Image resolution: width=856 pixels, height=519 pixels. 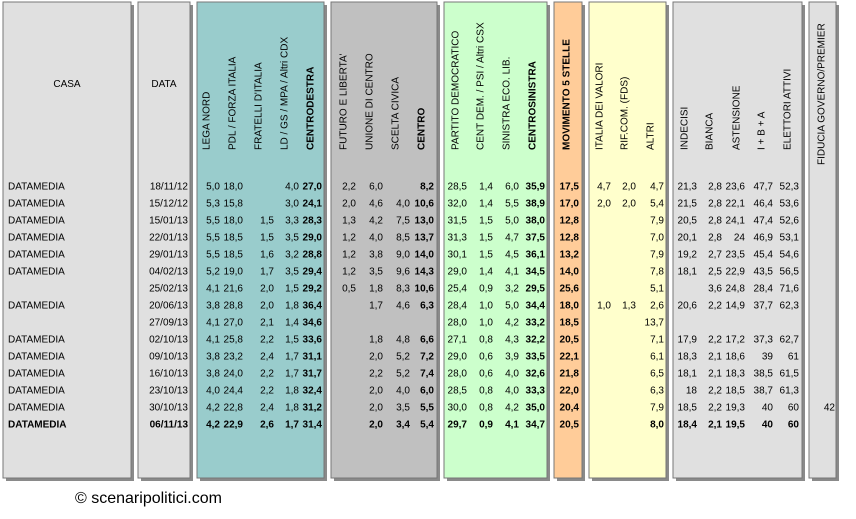 I want to click on table-cell: 53,1, so click(x=790, y=238).